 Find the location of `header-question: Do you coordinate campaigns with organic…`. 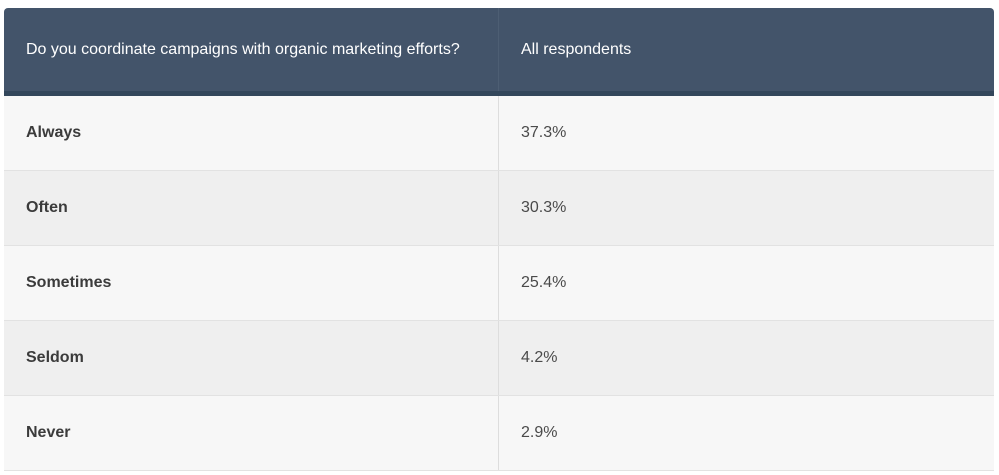

header-question: Do you coordinate campaigns with organic… is located at coordinates (251, 49).